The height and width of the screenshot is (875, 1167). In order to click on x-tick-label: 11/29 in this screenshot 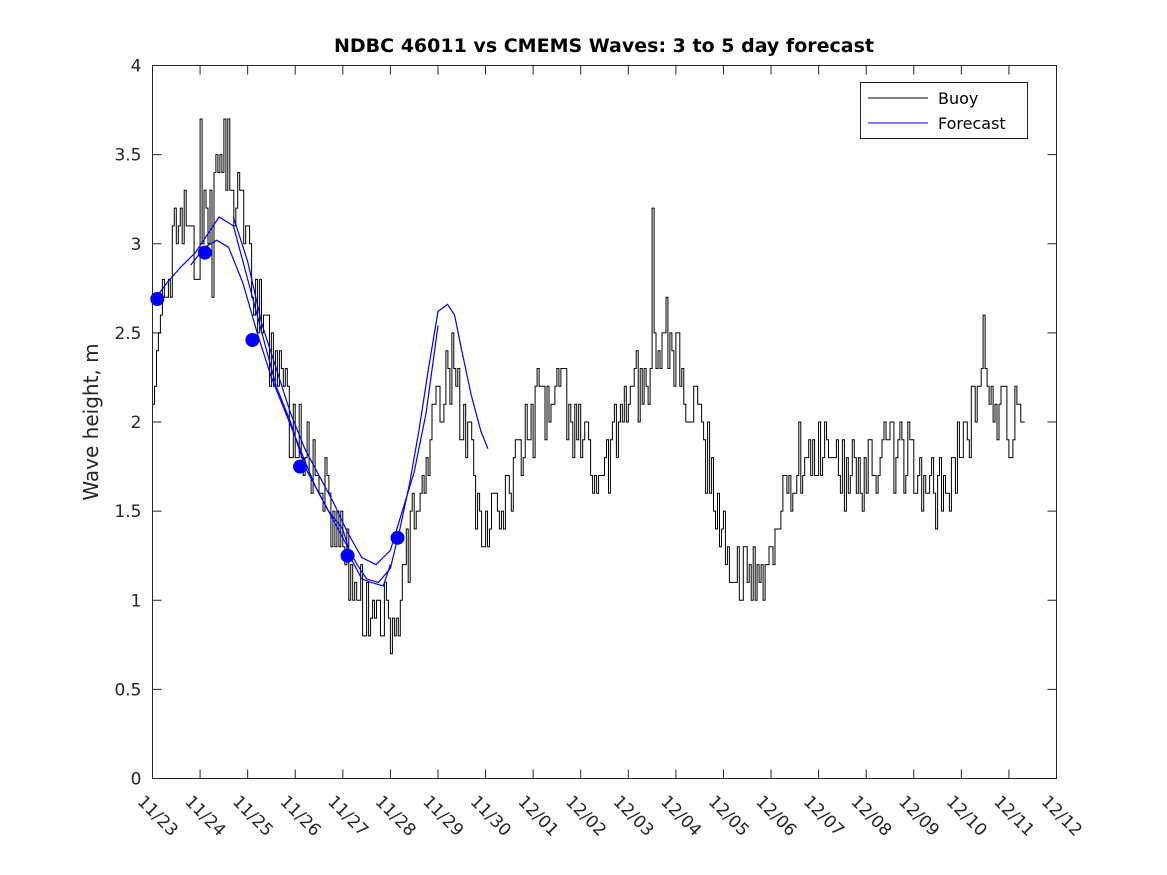, I will do `click(442, 816)`.